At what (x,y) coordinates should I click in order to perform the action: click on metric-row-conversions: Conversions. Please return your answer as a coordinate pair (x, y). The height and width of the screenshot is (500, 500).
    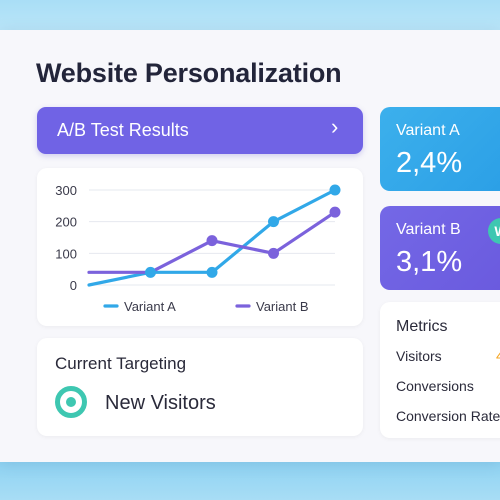
    Looking at the image, I should click on (435, 386).